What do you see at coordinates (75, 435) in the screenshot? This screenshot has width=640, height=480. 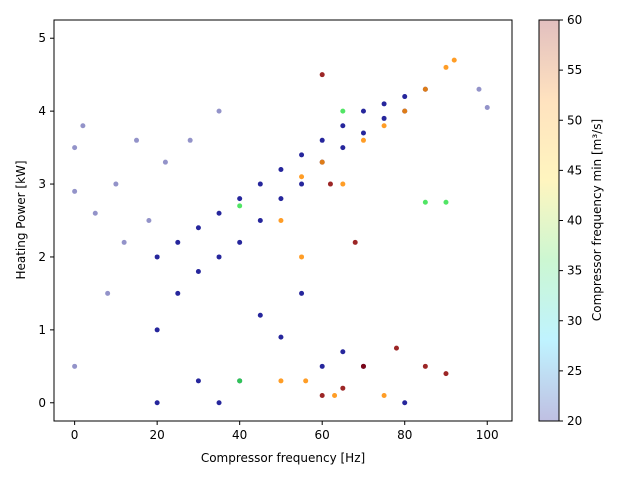 I see `x-tick-label: 0` at bounding box center [75, 435].